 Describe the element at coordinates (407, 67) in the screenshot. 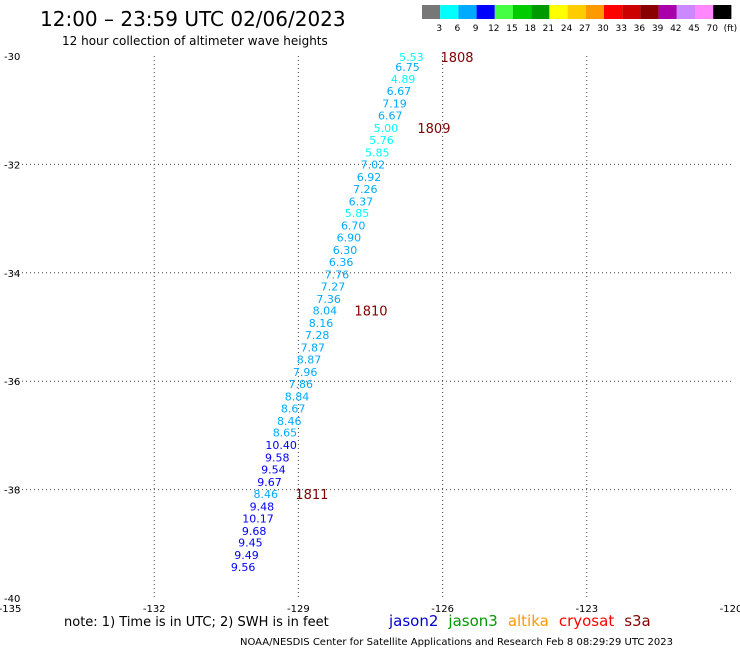

I see `wave-height-value: 6.75` at that location.